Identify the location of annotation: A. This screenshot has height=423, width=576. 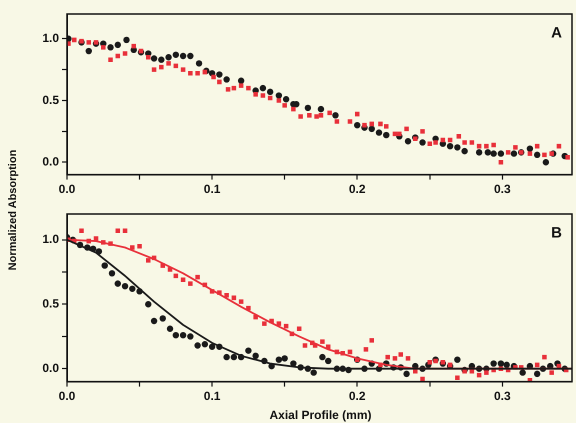
(556, 33).